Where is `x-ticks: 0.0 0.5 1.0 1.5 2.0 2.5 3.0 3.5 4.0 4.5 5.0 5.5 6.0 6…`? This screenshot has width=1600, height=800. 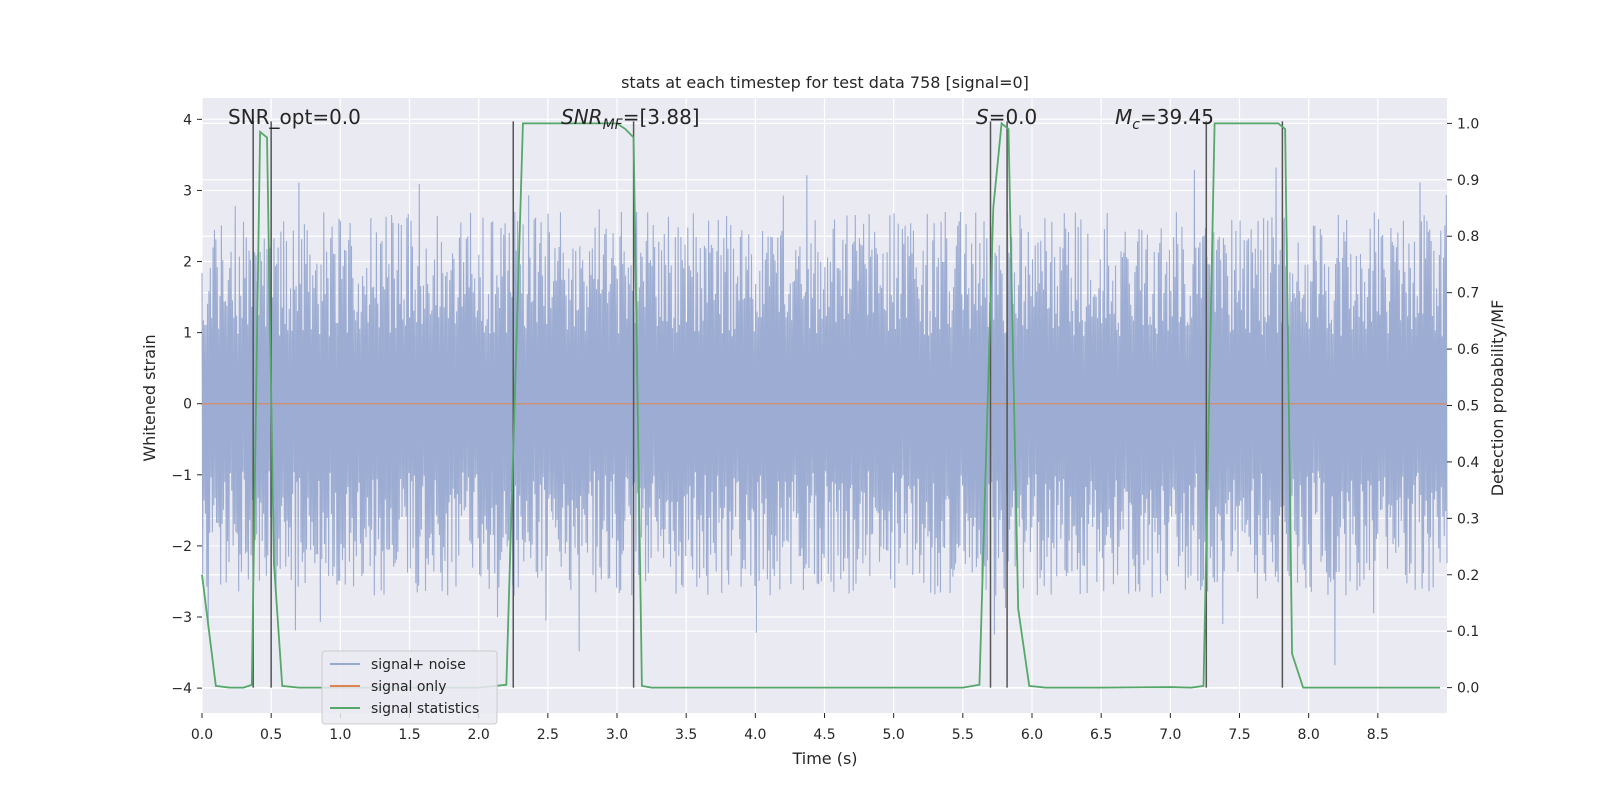 x-ticks: 0.0 0.5 1.0 1.5 2.0 2.5 3.0 3.5 4.0 4.5 5.0 5.5 6.0 6… is located at coordinates (790, 728).